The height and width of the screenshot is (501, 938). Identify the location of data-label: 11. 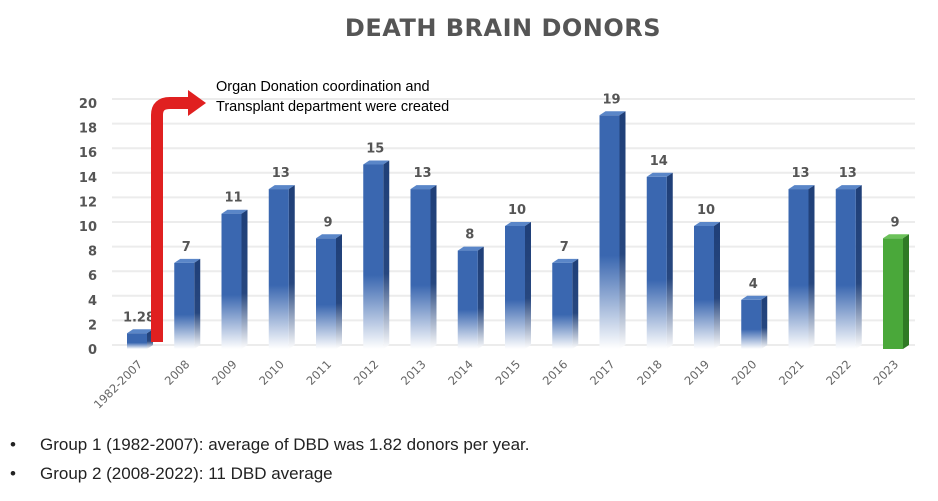
(233, 198).